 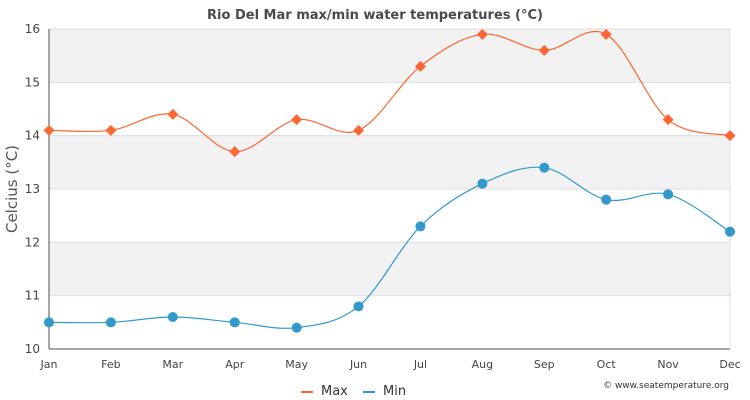 I want to click on x-tick-label: May, so click(x=296, y=364).